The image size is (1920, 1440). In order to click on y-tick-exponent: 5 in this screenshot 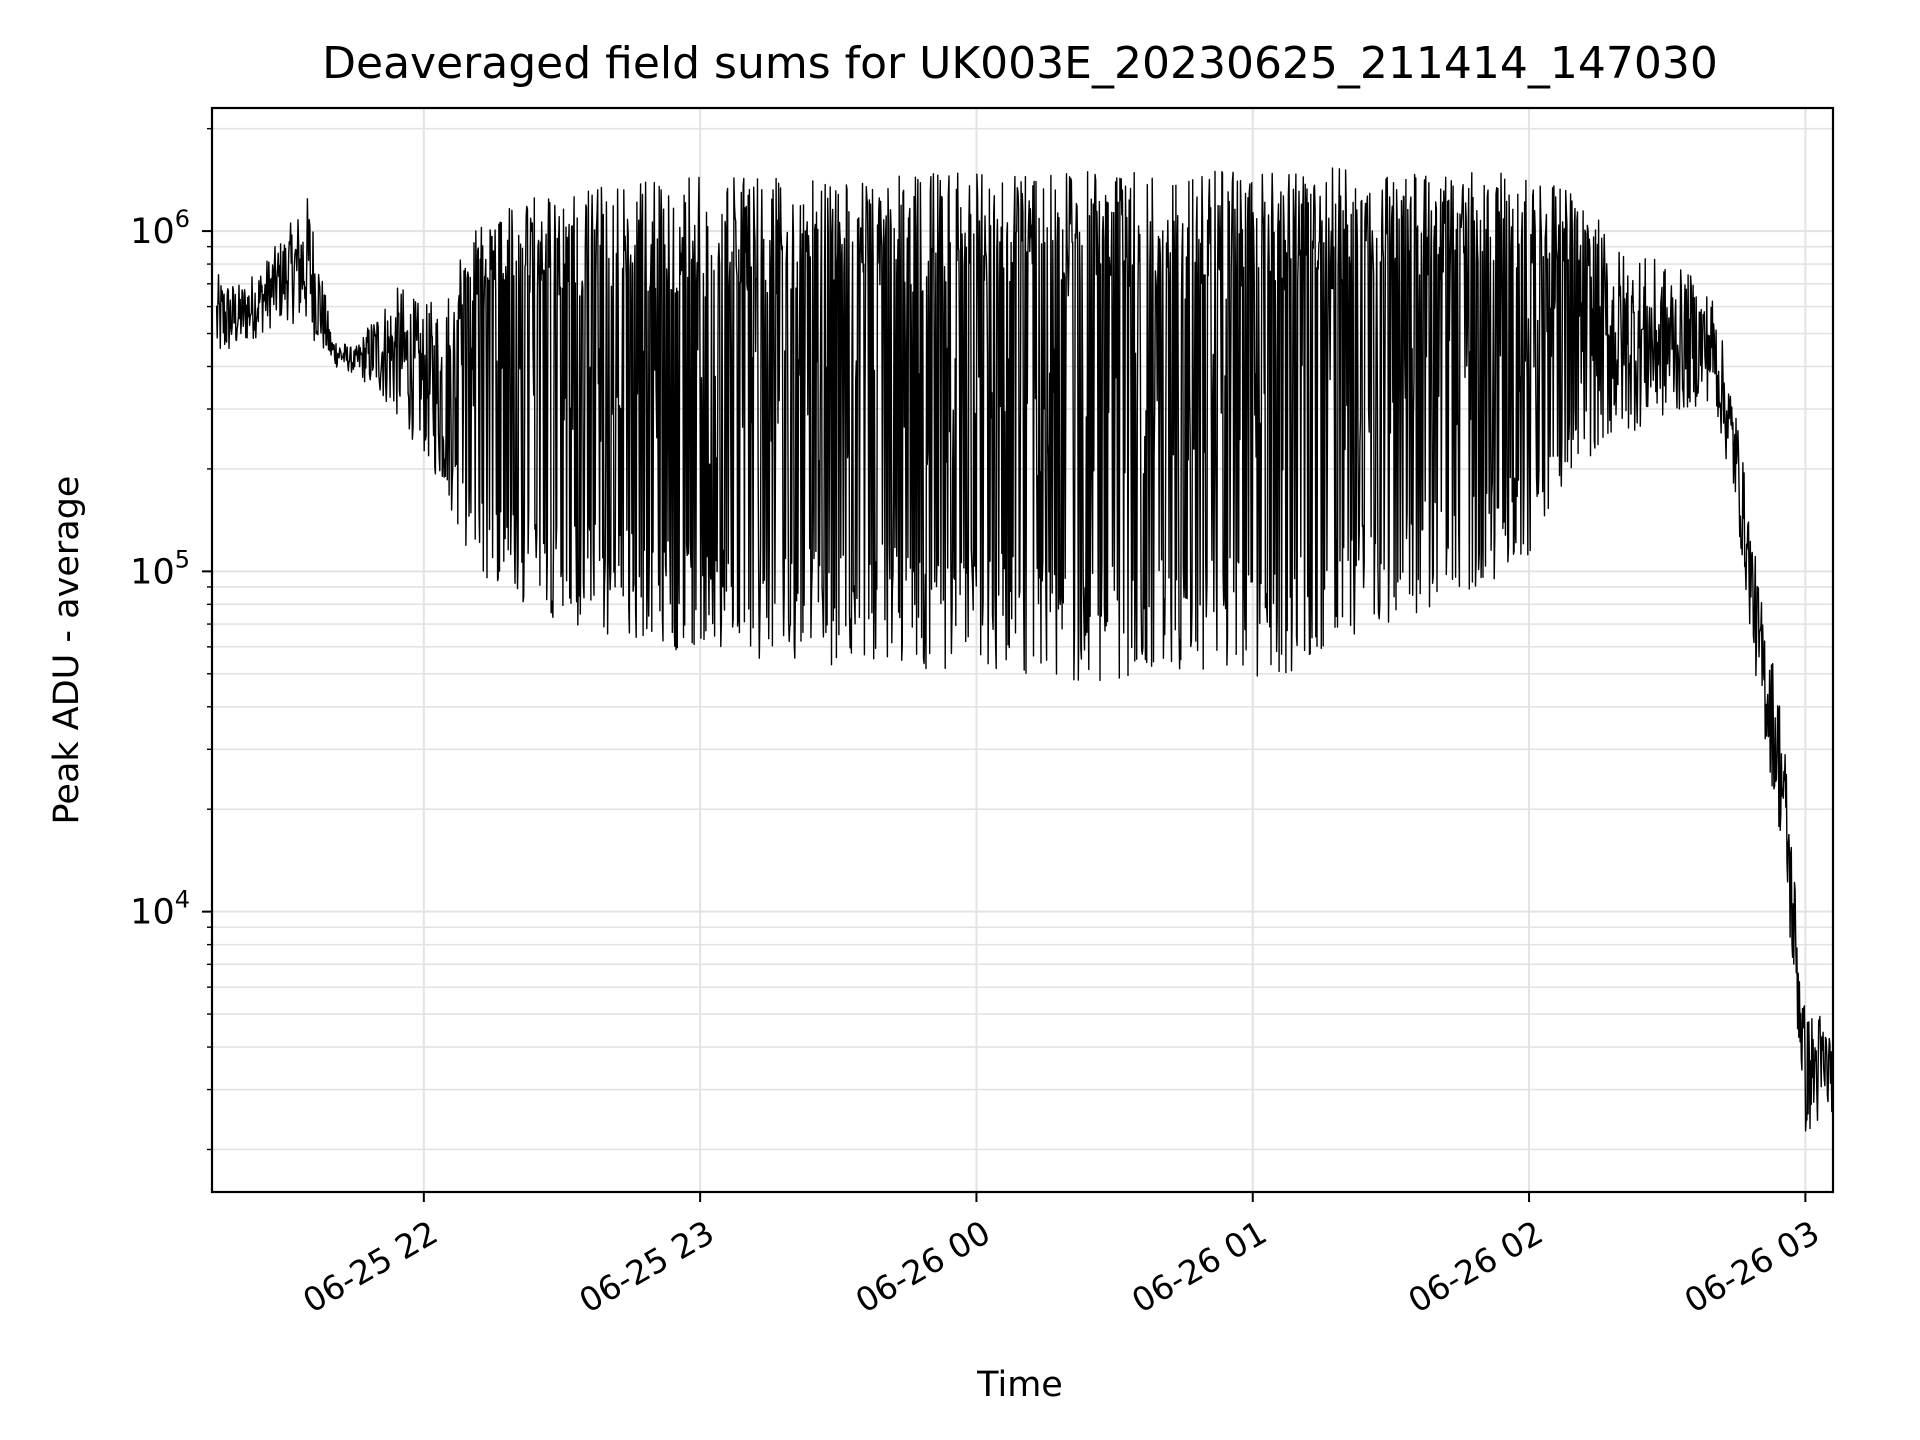, I will do `click(182, 559)`.